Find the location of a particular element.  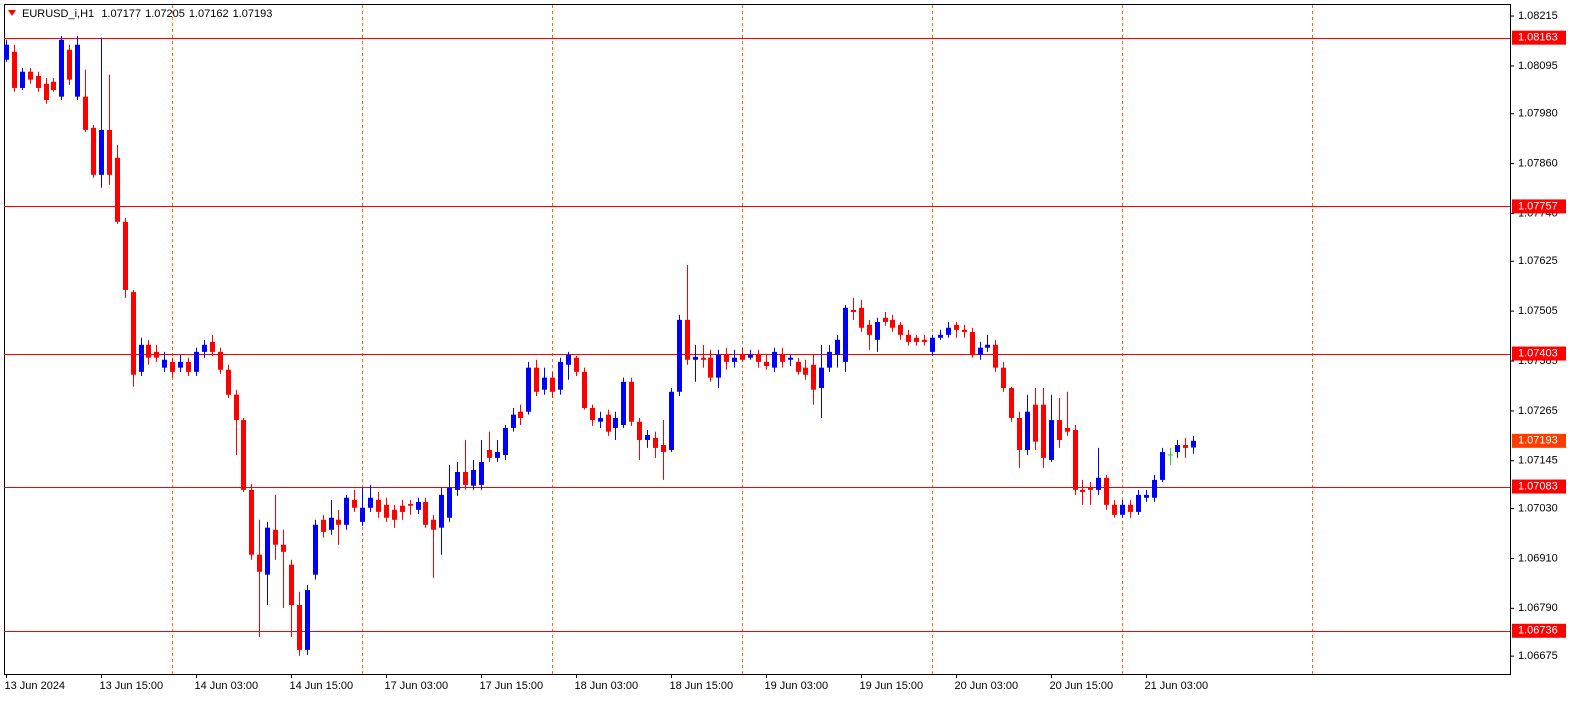

chart-header: EURUSD_i,H1 1.07177 1.07205 1.07162 1.07193 is located at coordinates (147, 14).